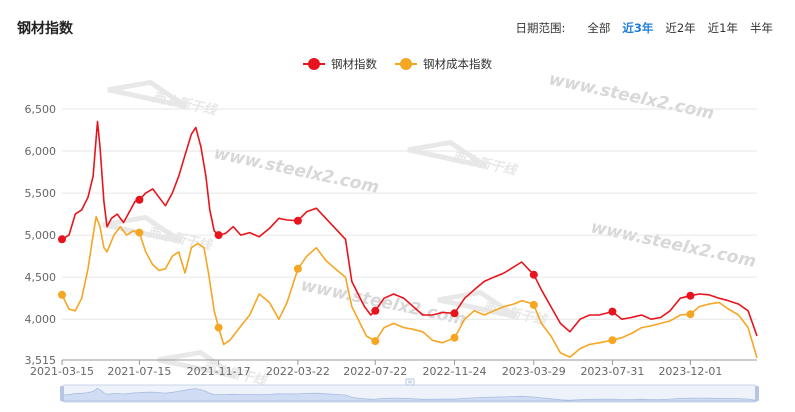 The image size is (795, 412). Describe the element at coordinates (680, 28) in the screenshot. I see `range-option-2y: 近2年` at that location.